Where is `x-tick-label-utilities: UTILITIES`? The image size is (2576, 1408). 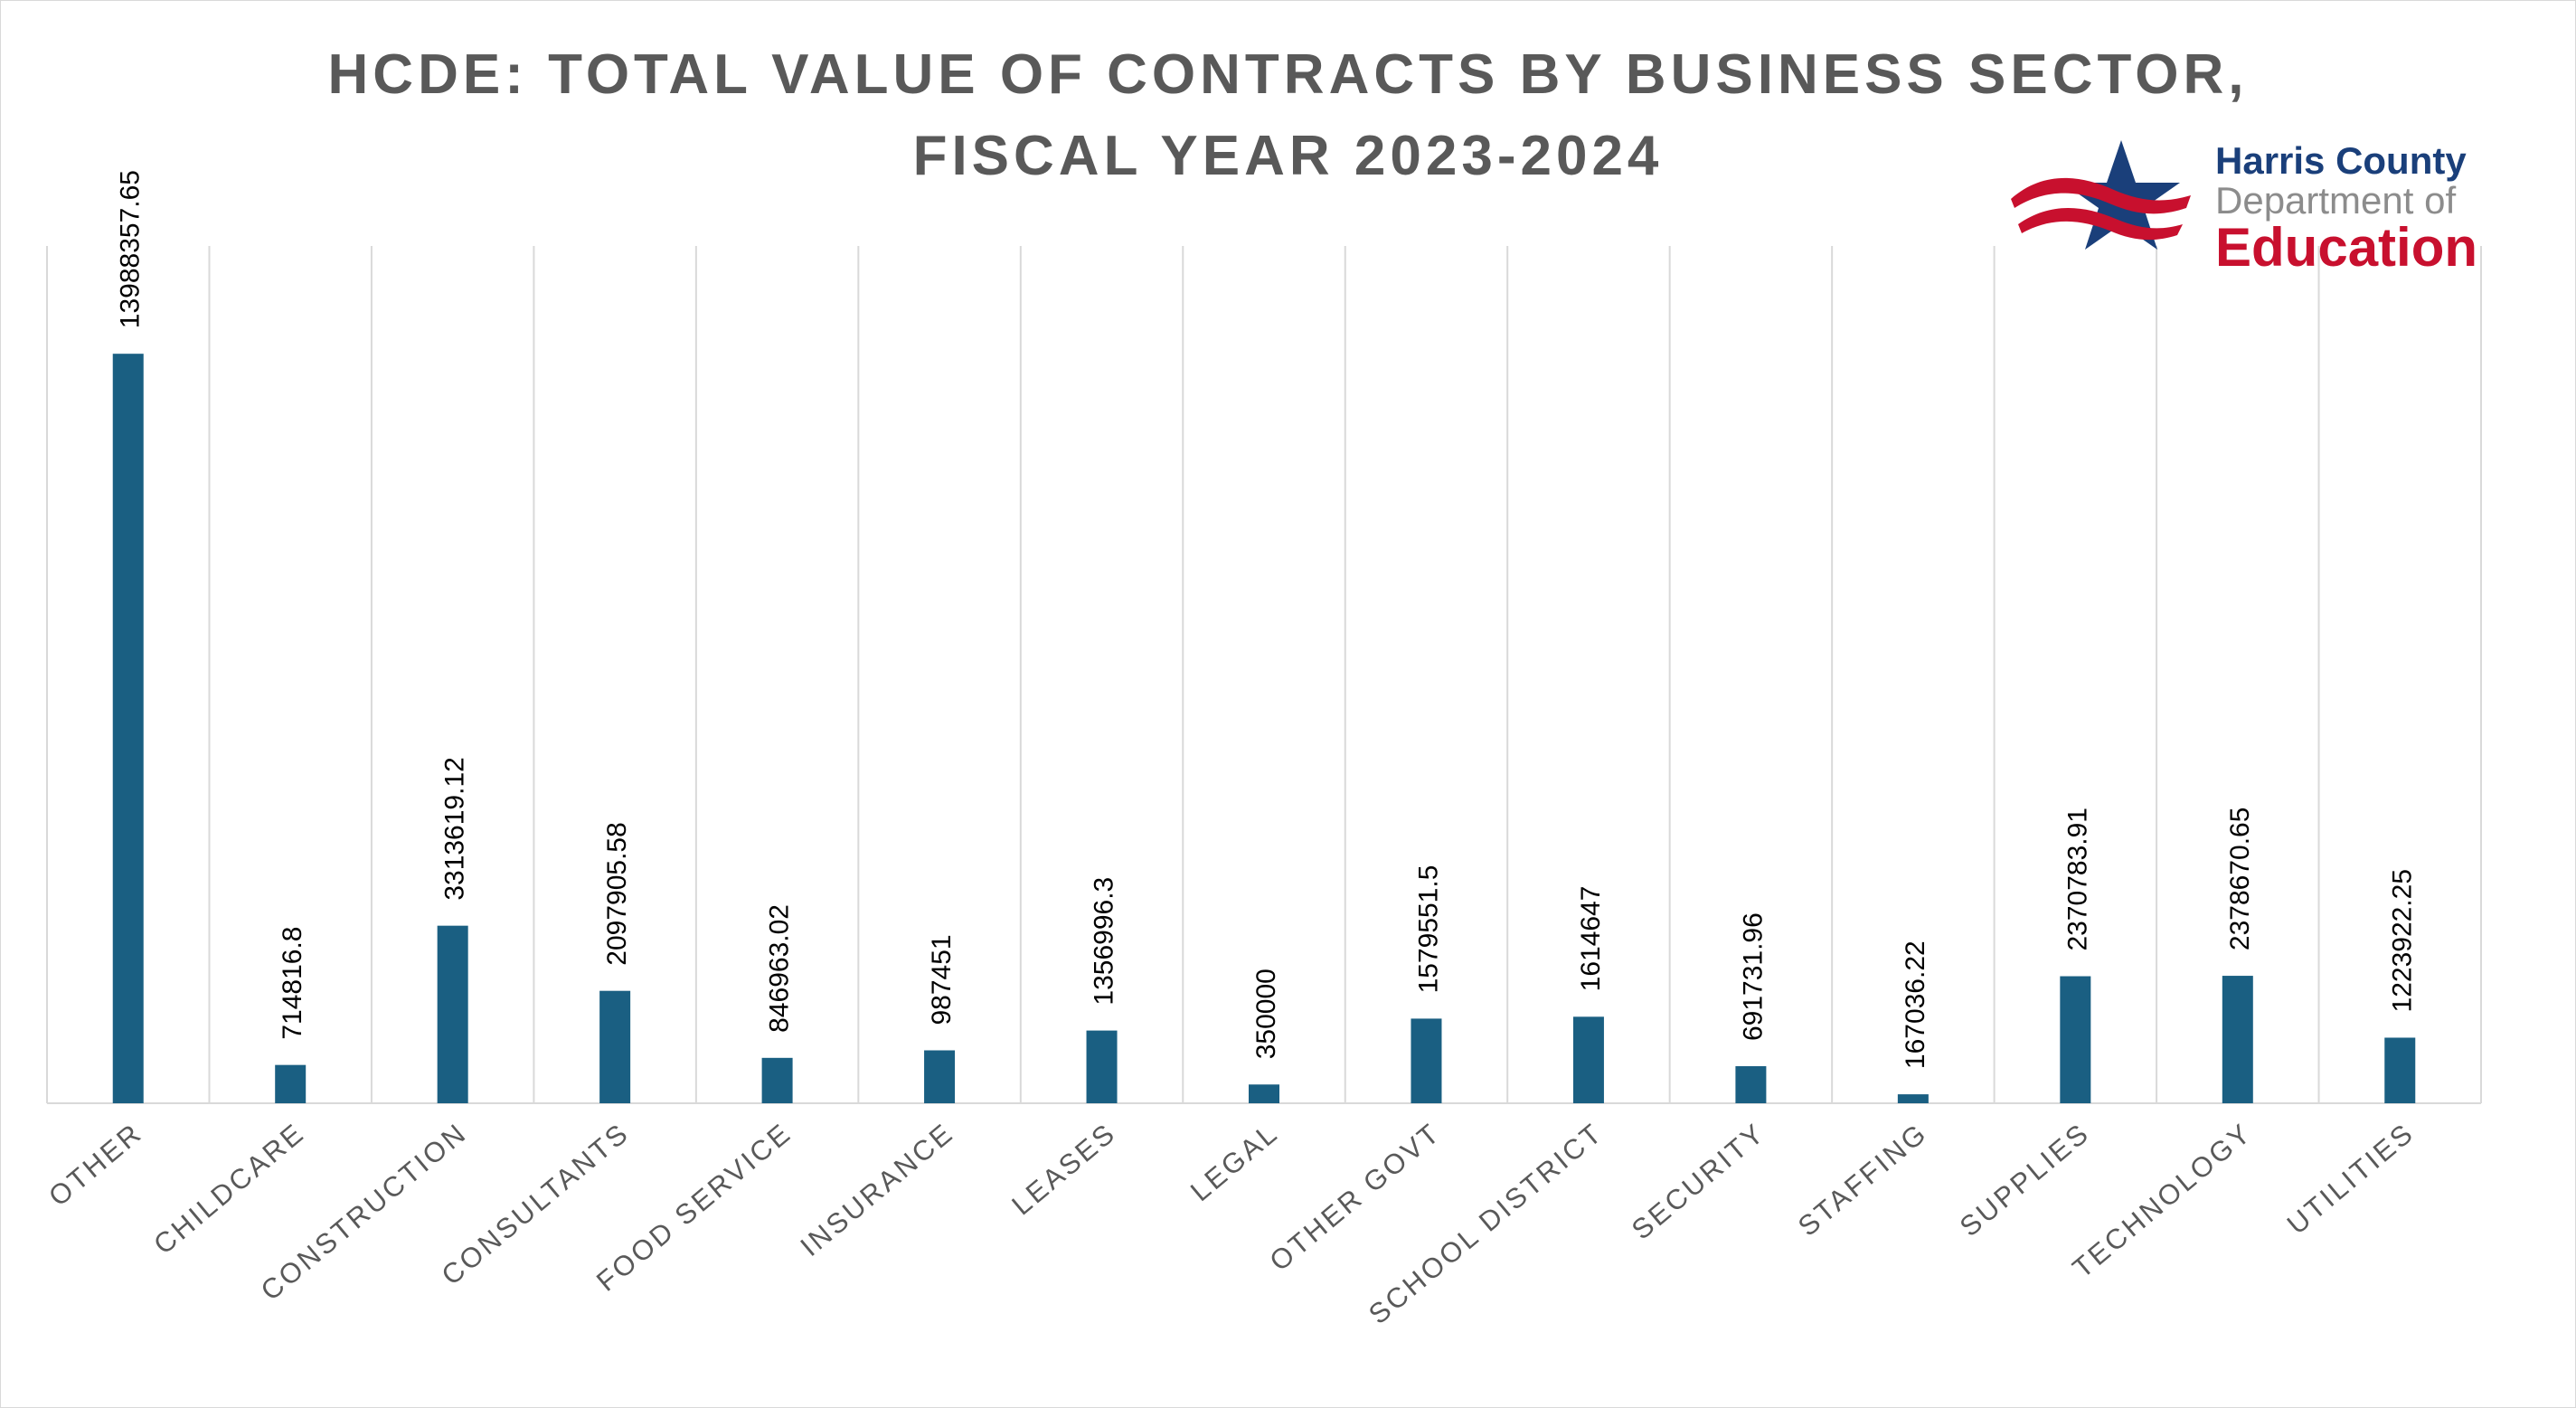
x-tick-label-utilities: UTILITIES is located at coordinates (2350, 1179).